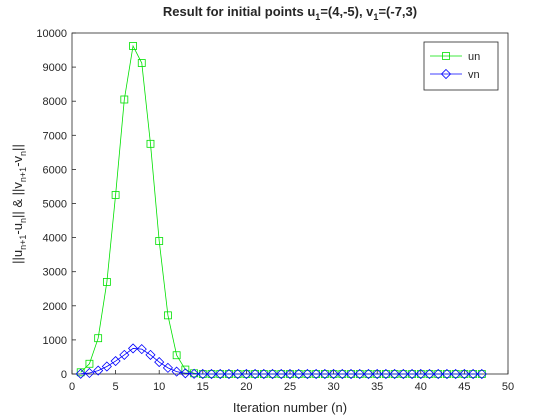 Image resolution: width=560 pixels, height=420 pixels. Describe the element at coordinates (464, 387) in the screenshot. I see `x-tick-label: 45` at that location.